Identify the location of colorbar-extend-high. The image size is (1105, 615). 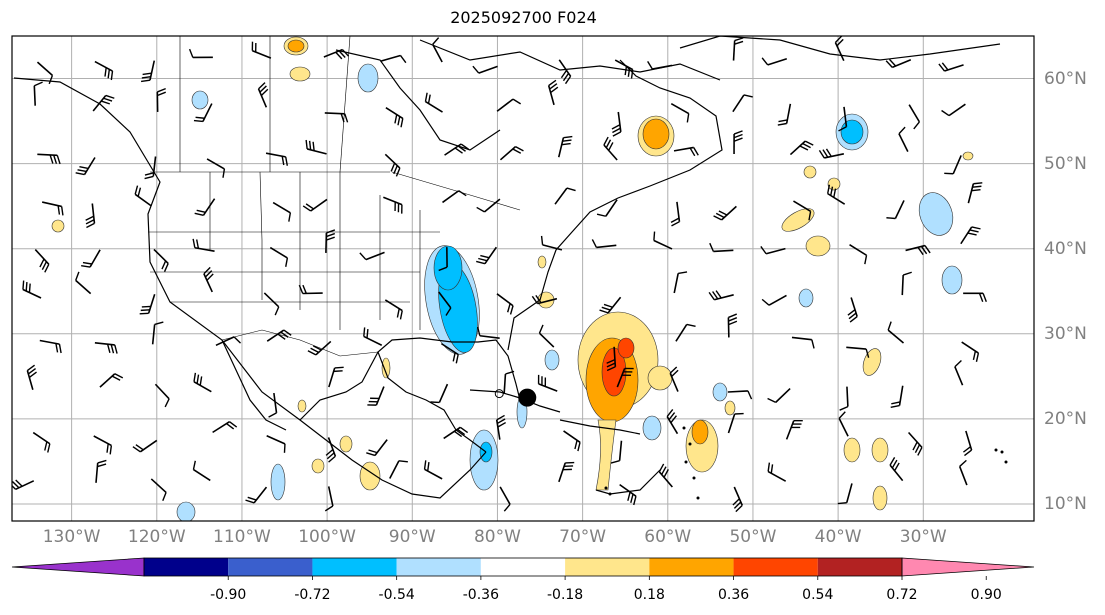
(968, 567).